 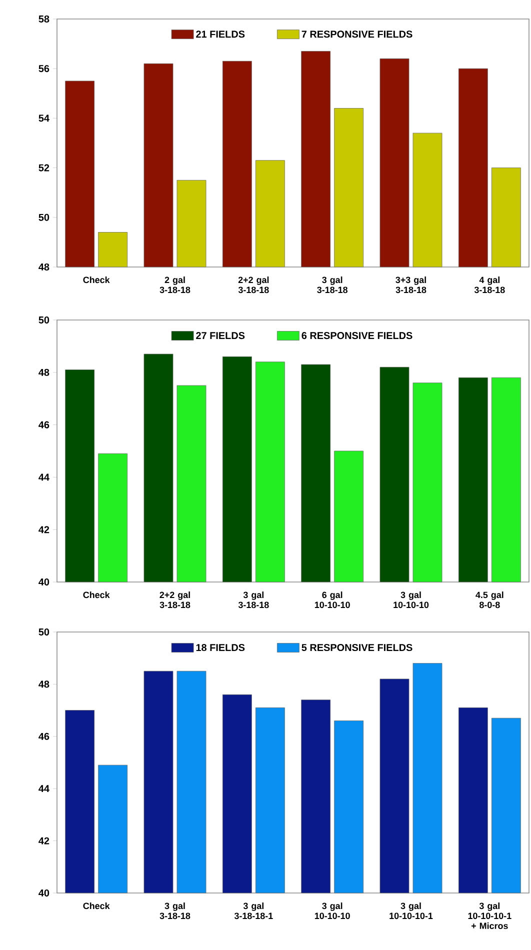 I want to click on y-tick-label: 52, so click(x=44, y=168).